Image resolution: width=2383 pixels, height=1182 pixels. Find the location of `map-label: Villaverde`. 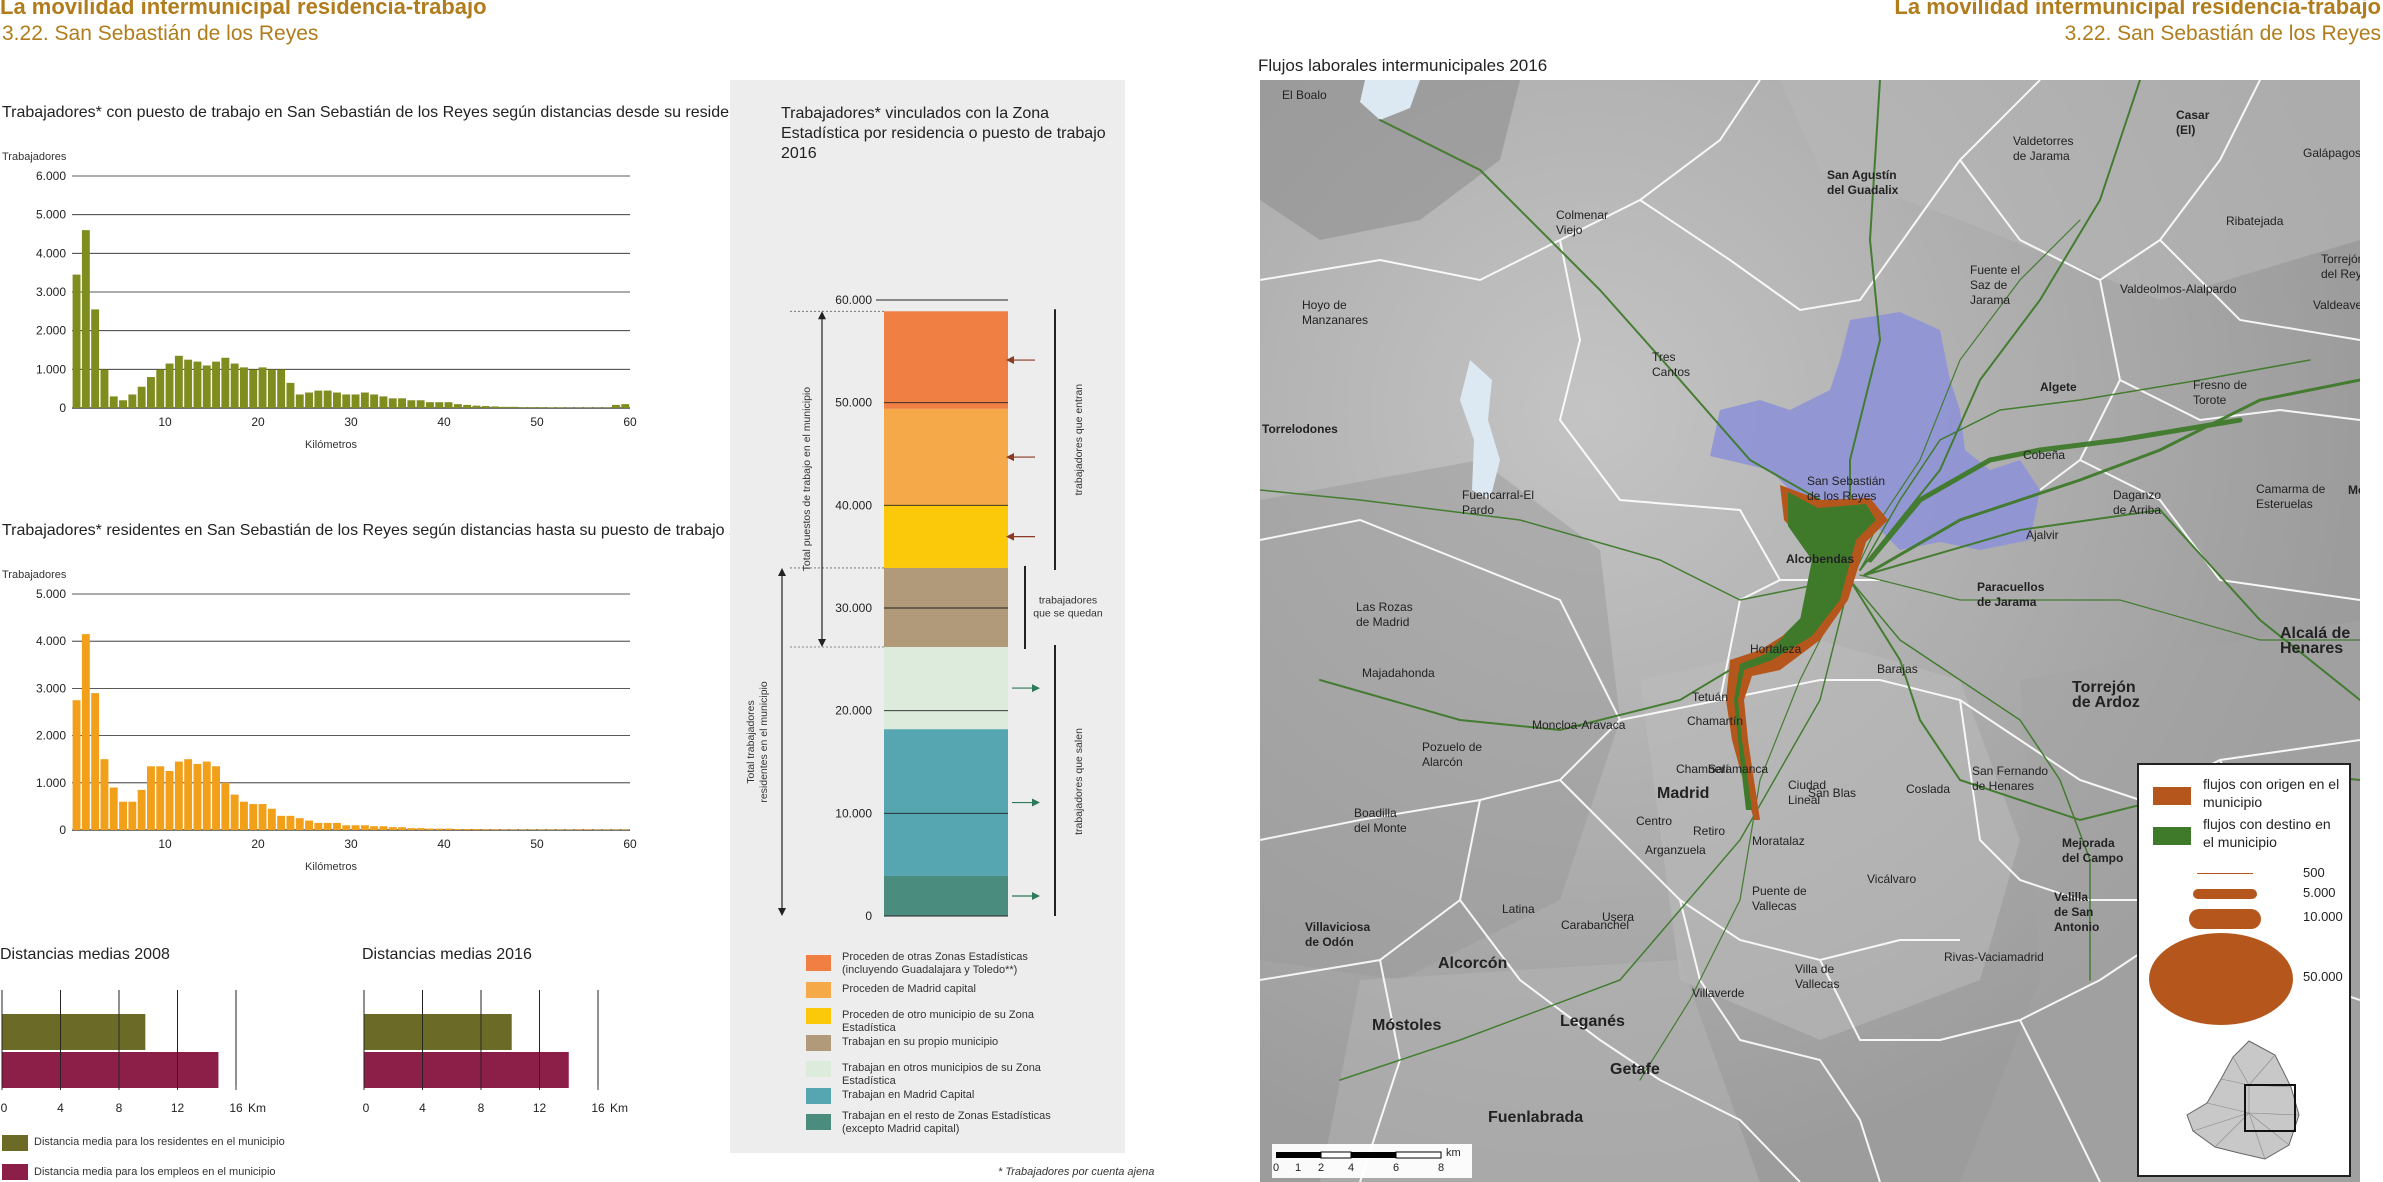

map-label: Villaverde is located at coordinates (1718, 993).